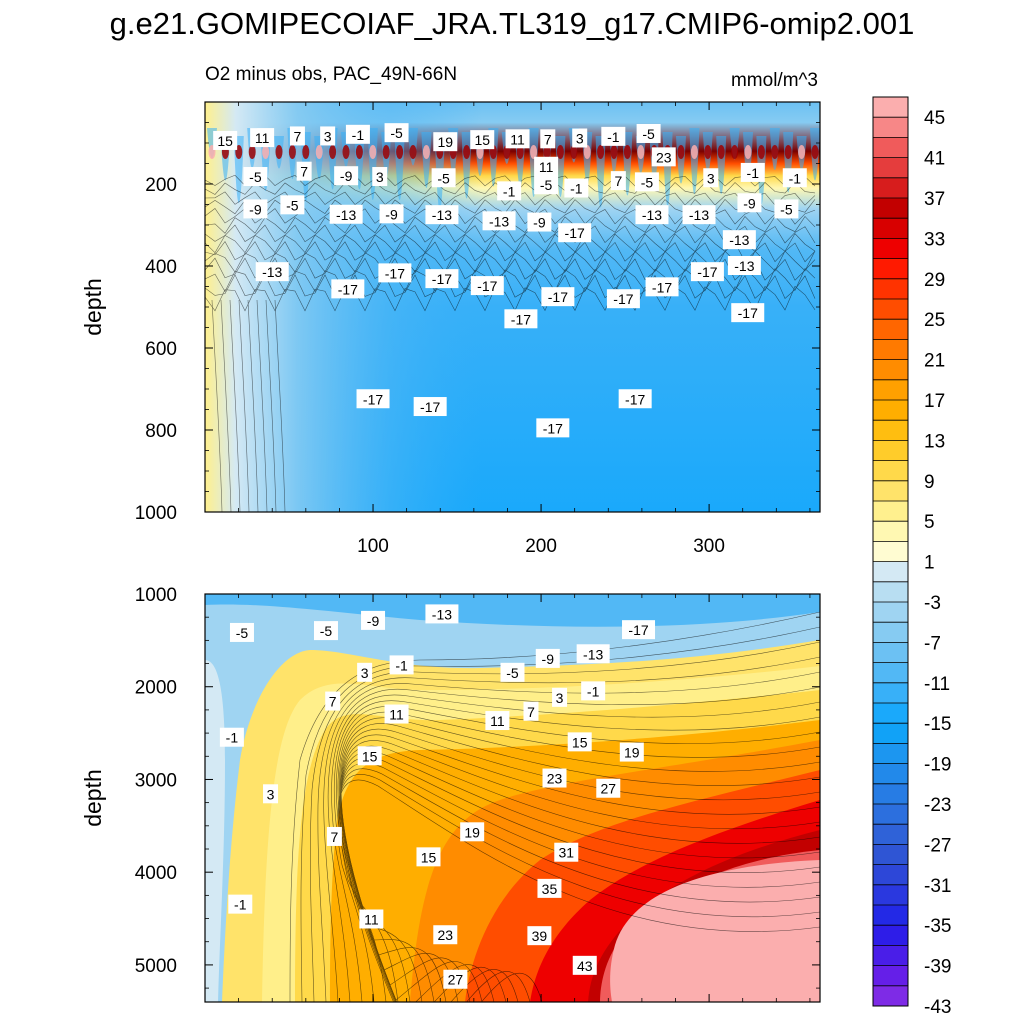 The image size is (1024, 1024). Describe the element at coordinates (455, 979) in the screenshot. I see `contour-label: 27` at that location.